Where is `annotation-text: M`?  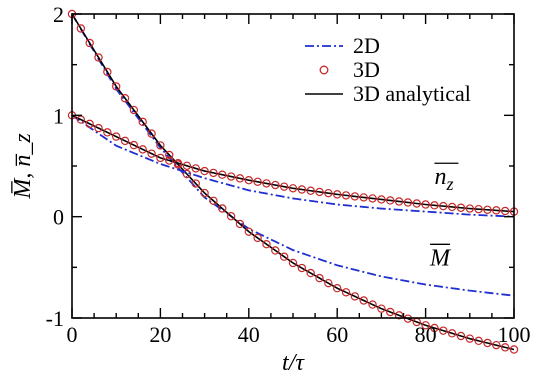
annotation-text: M is located at coordinates (440, 258).